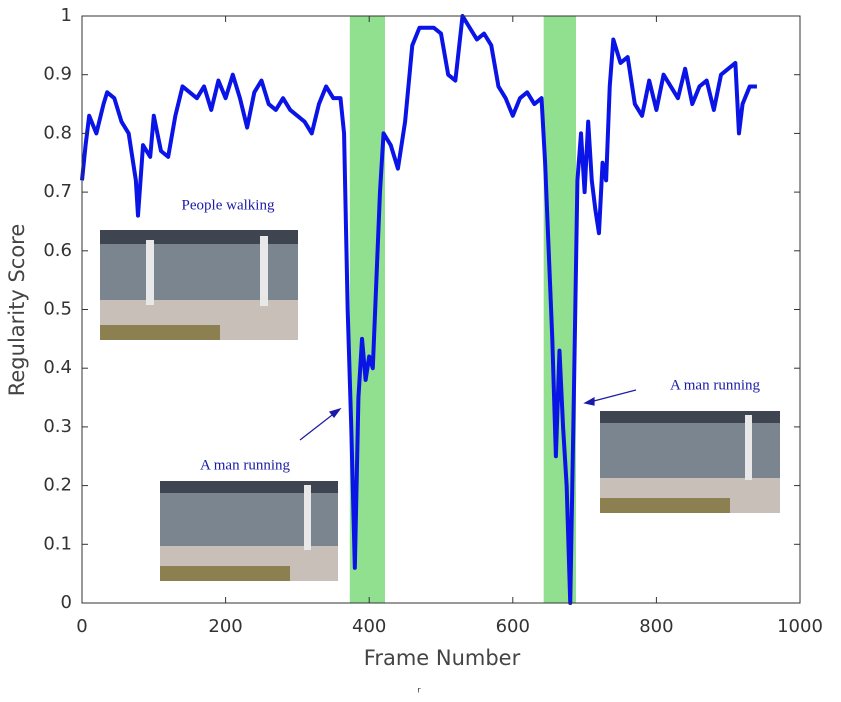 This screenshot has width=841, height=702. What do you see at coordinates (468, 415) in the screenshot?
I see `arrows` at bounding box center [468, 415].